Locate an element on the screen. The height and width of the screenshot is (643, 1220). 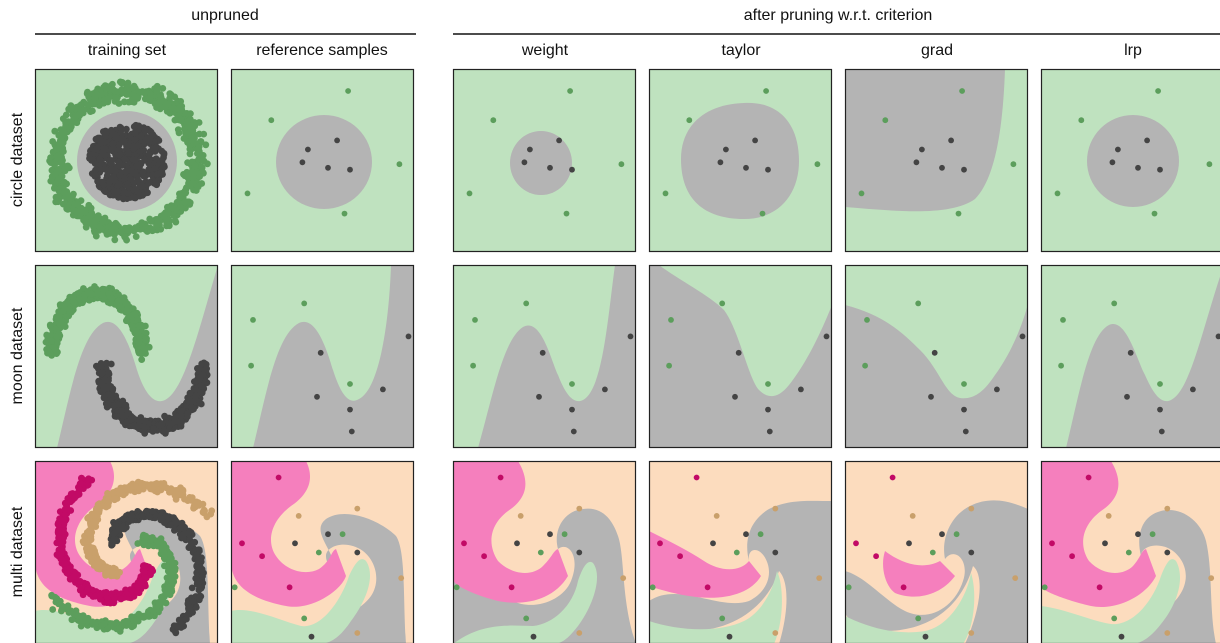
column-title-weight: weight is located at coordinates (545, 50).